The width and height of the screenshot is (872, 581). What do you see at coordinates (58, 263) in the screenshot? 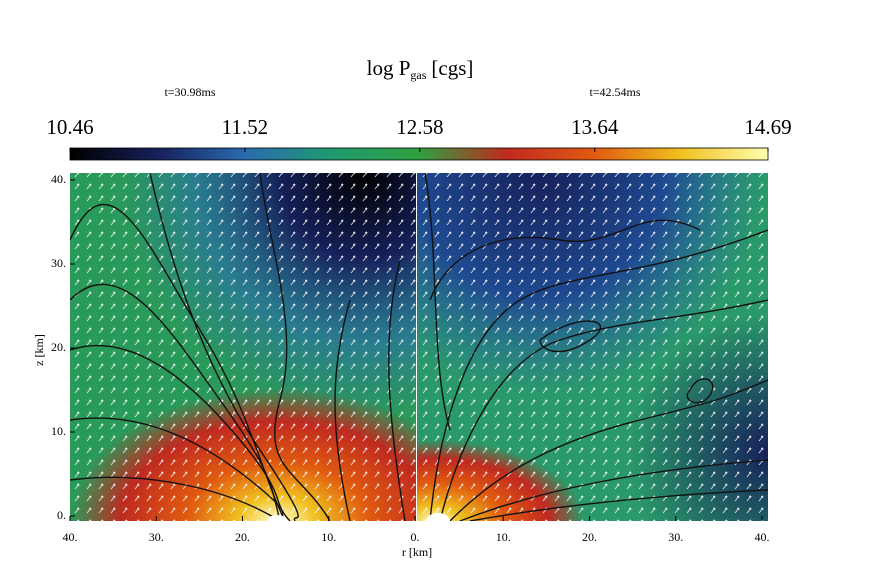
I see `y-tick-label: 30.` at bounding box center [58, 263].